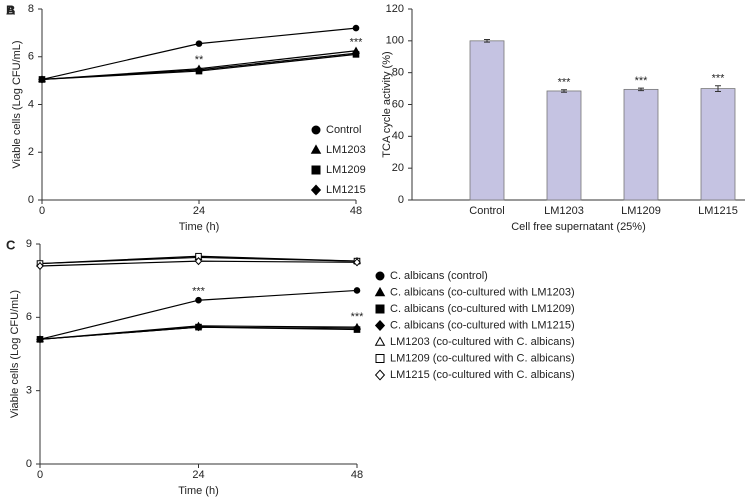  Describe the element at coordinates (482, 292) in the screenshot. I see `legend-label: C. albicans (co-cultured with LM1203)` at that location.